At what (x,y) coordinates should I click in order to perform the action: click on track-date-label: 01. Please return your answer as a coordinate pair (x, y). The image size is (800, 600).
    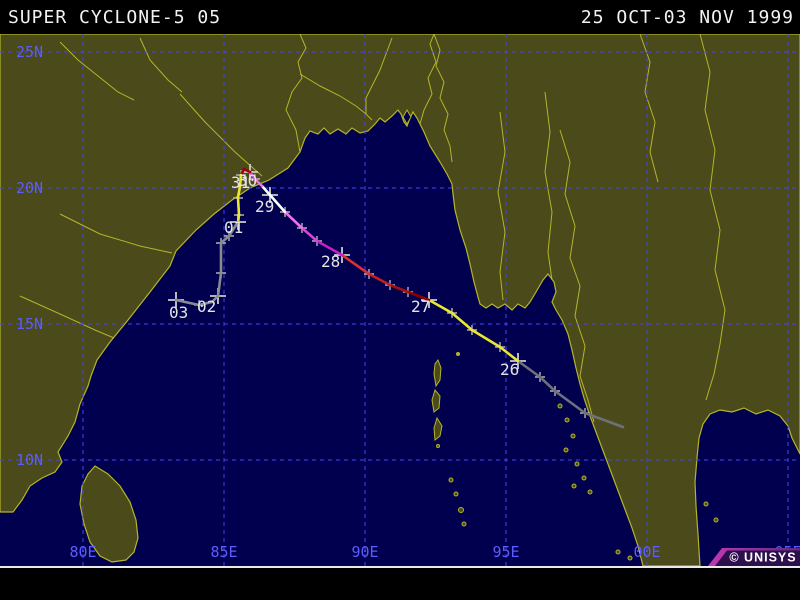
    Looking at the image, I should click on (233, 227).